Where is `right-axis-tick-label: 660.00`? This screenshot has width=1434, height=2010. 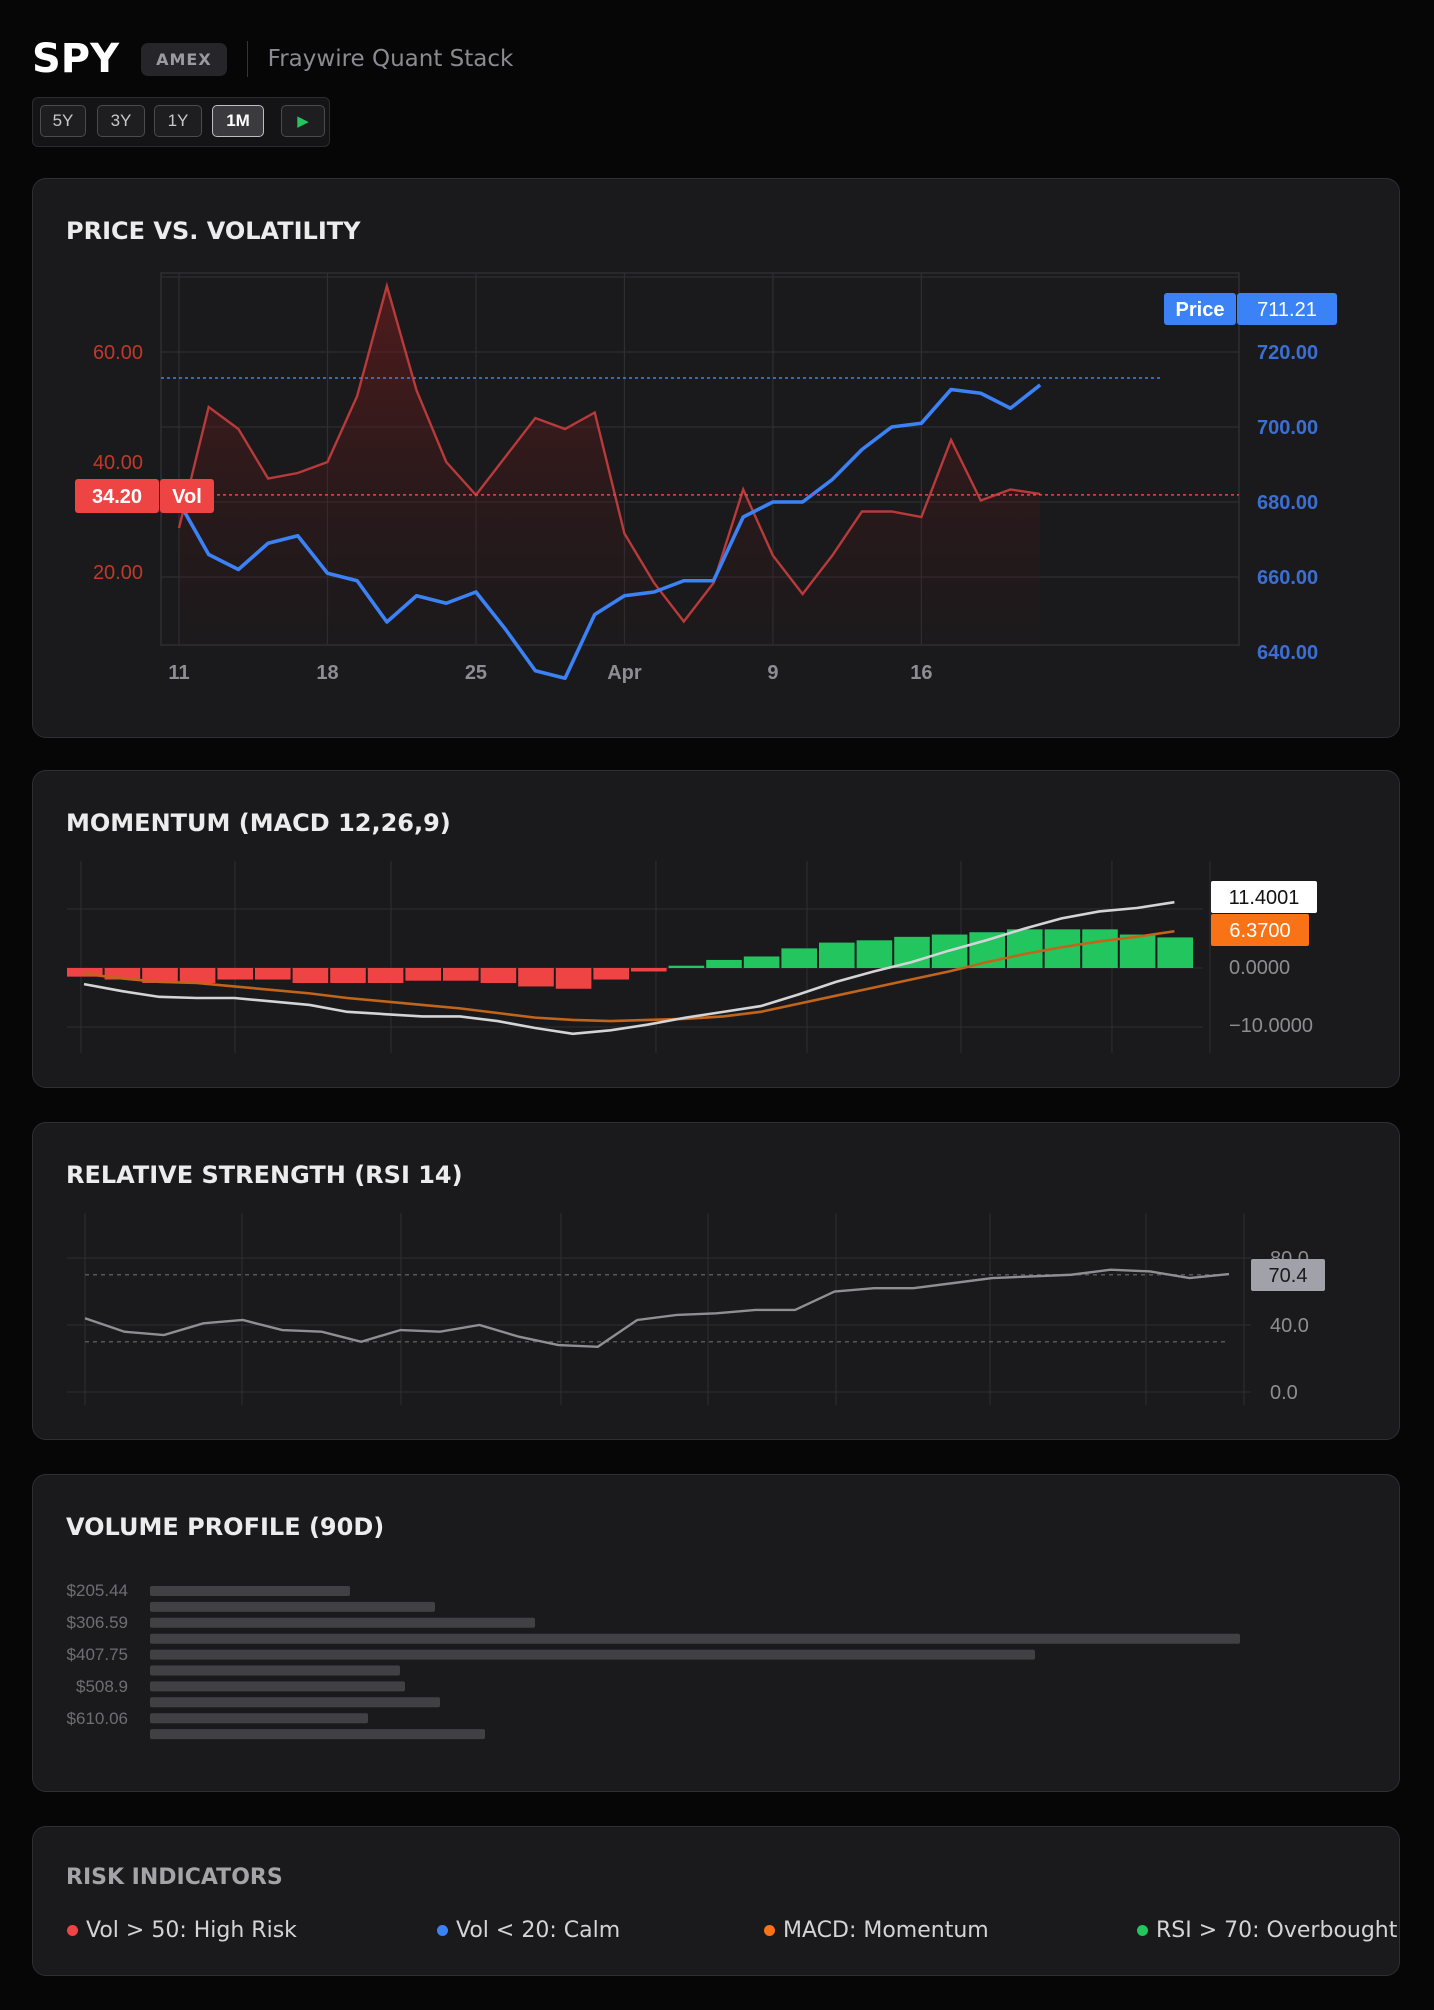
right-axis-tick-label: 660.00 is located at coordinates (1287, 578).